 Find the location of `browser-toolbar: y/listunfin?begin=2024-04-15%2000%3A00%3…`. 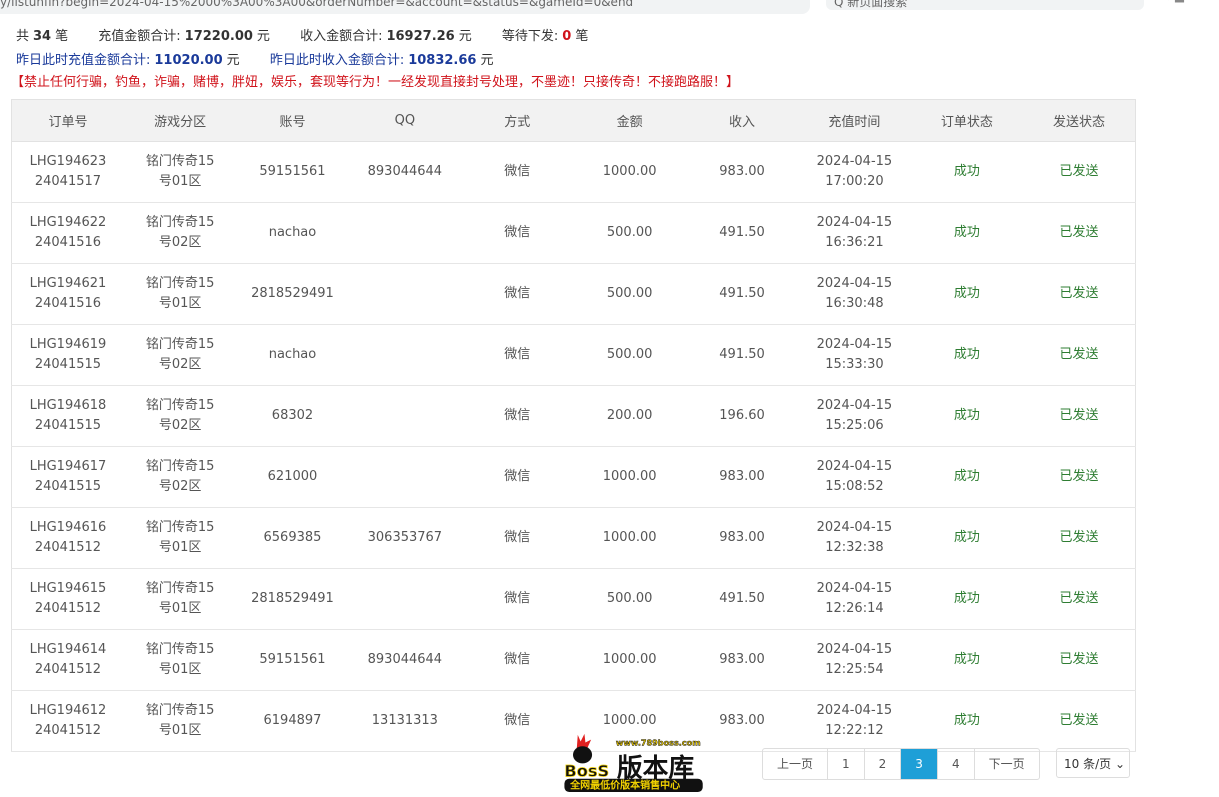

browser-toolbar: y/listunfin?begin=2024-04-15%2000%3A00%3… is located at coordinates (609, 7).